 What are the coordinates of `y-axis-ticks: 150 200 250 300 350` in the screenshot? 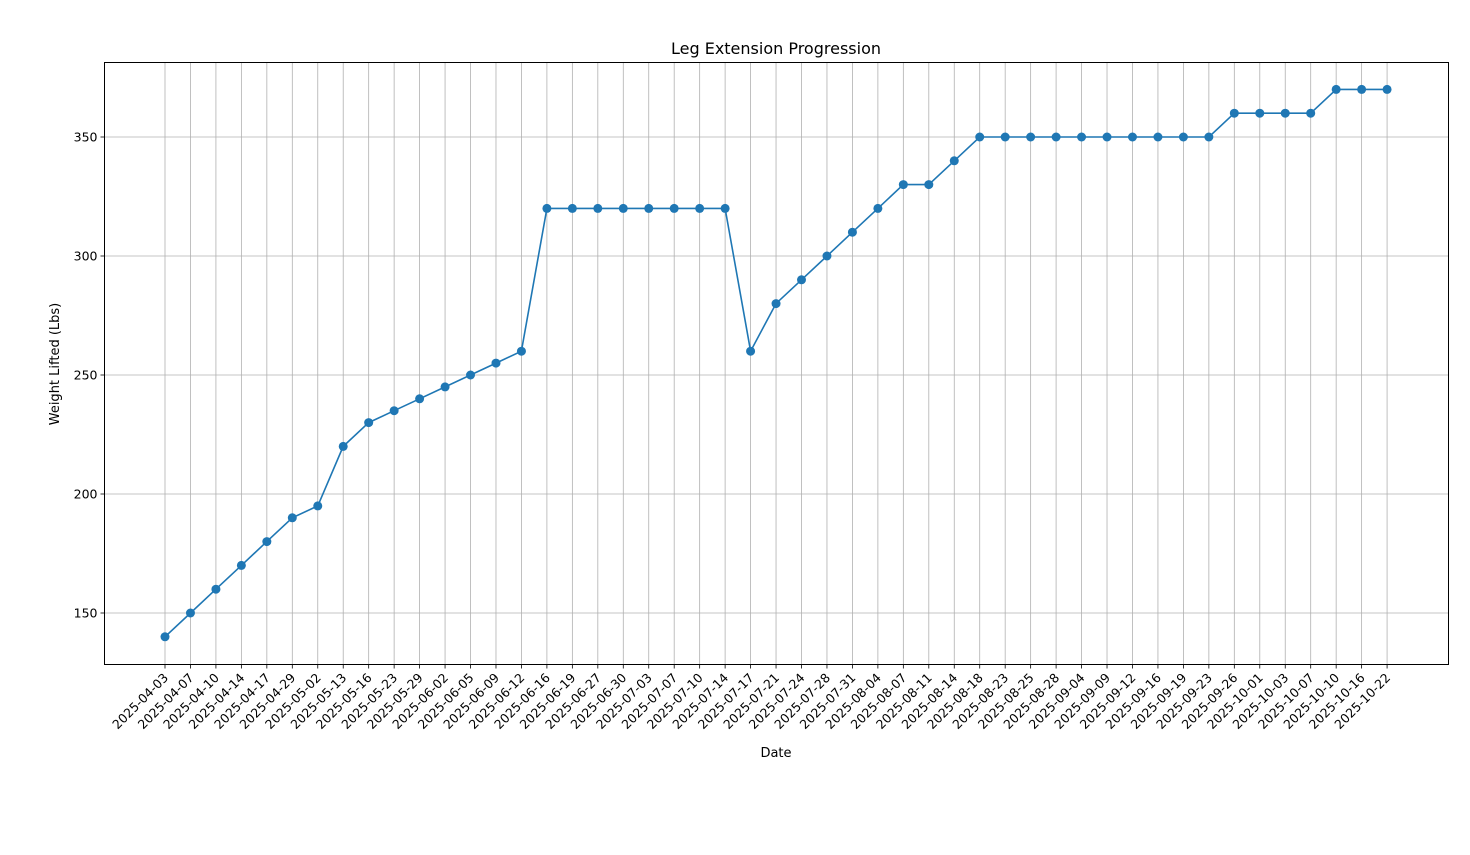 It's located at (89, 375).